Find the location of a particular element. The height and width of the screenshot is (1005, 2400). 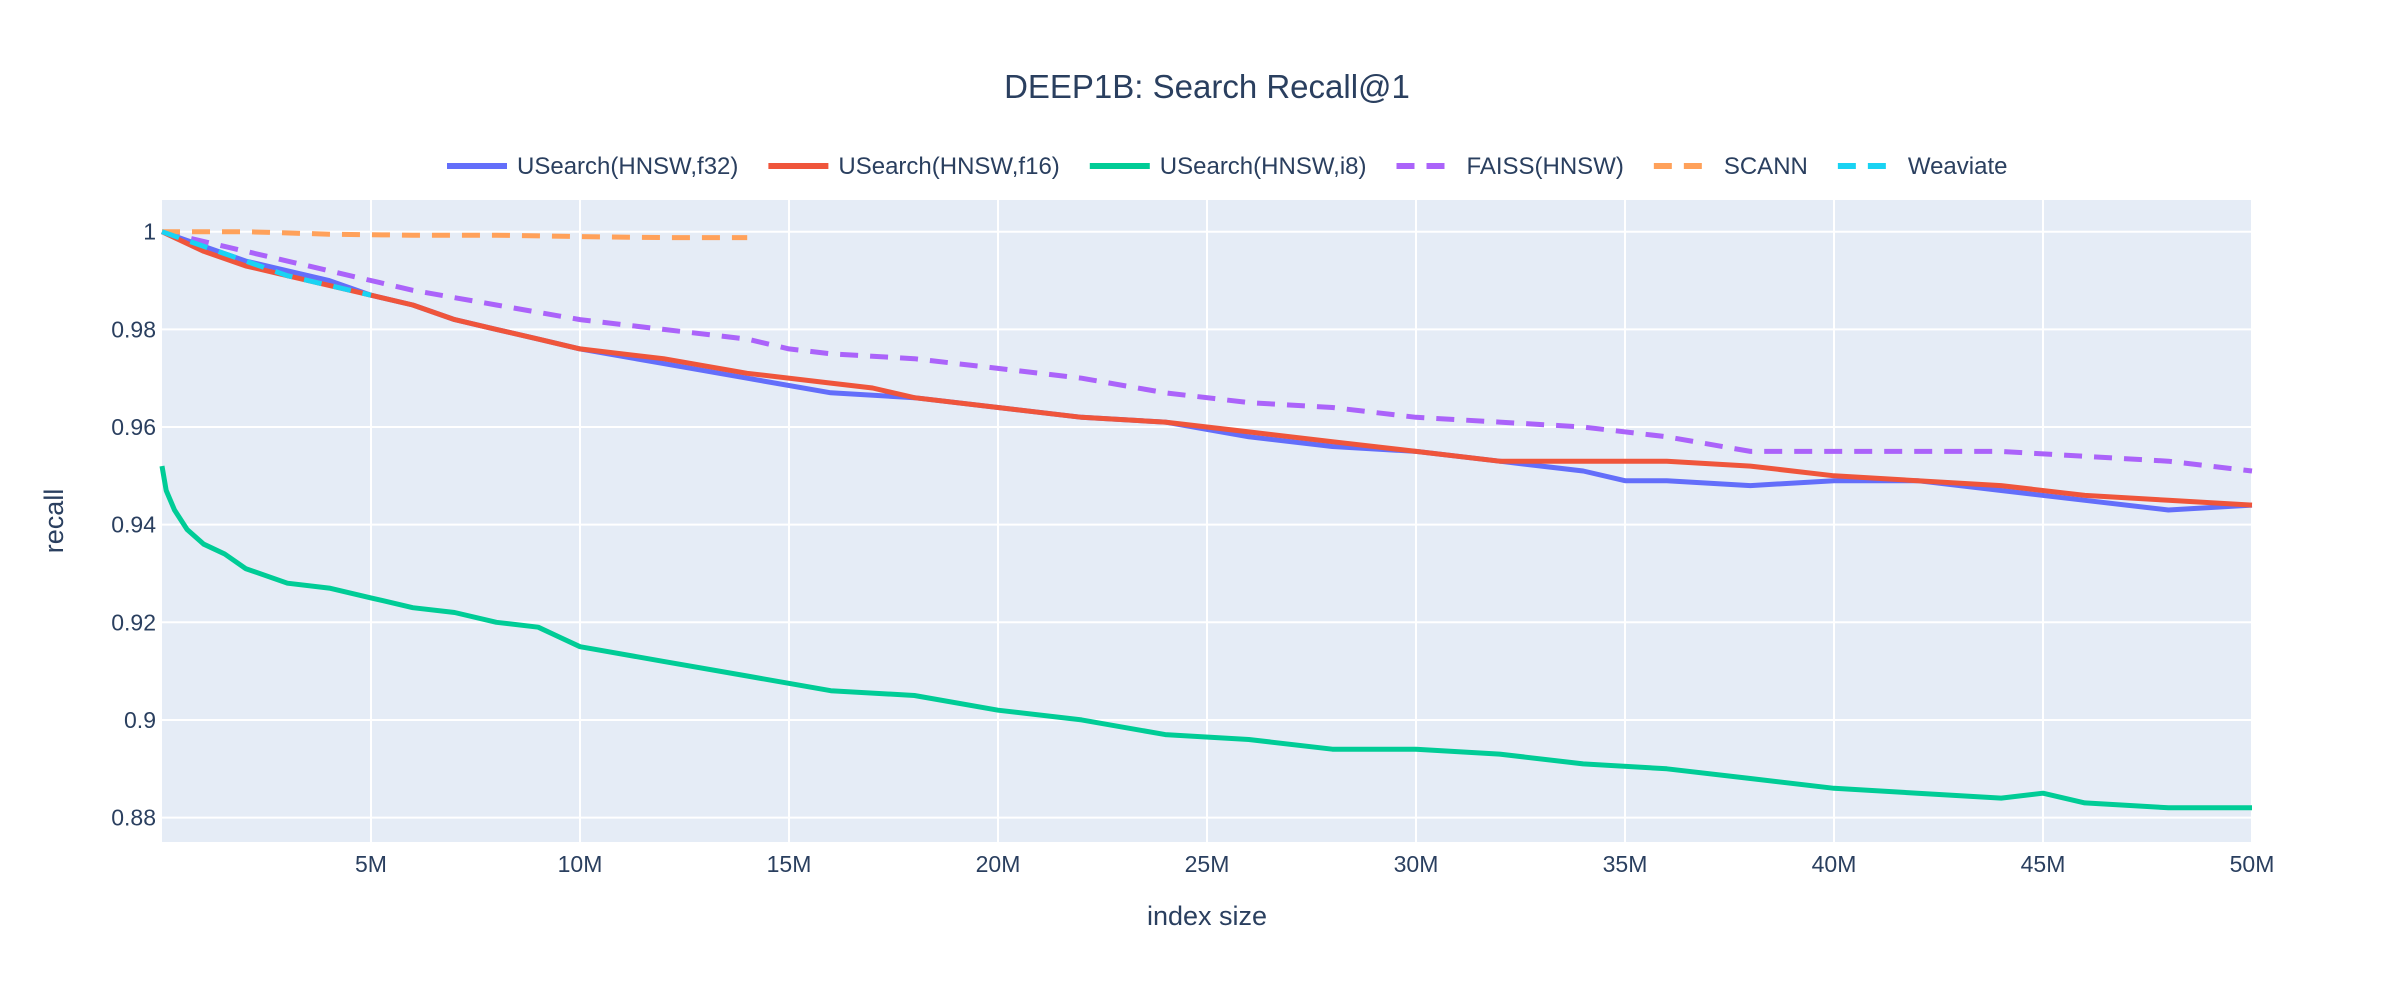

legend-item-usearch-hnsw-f32: USearch(HNSW,f32) is located at coordinates (592, 166).